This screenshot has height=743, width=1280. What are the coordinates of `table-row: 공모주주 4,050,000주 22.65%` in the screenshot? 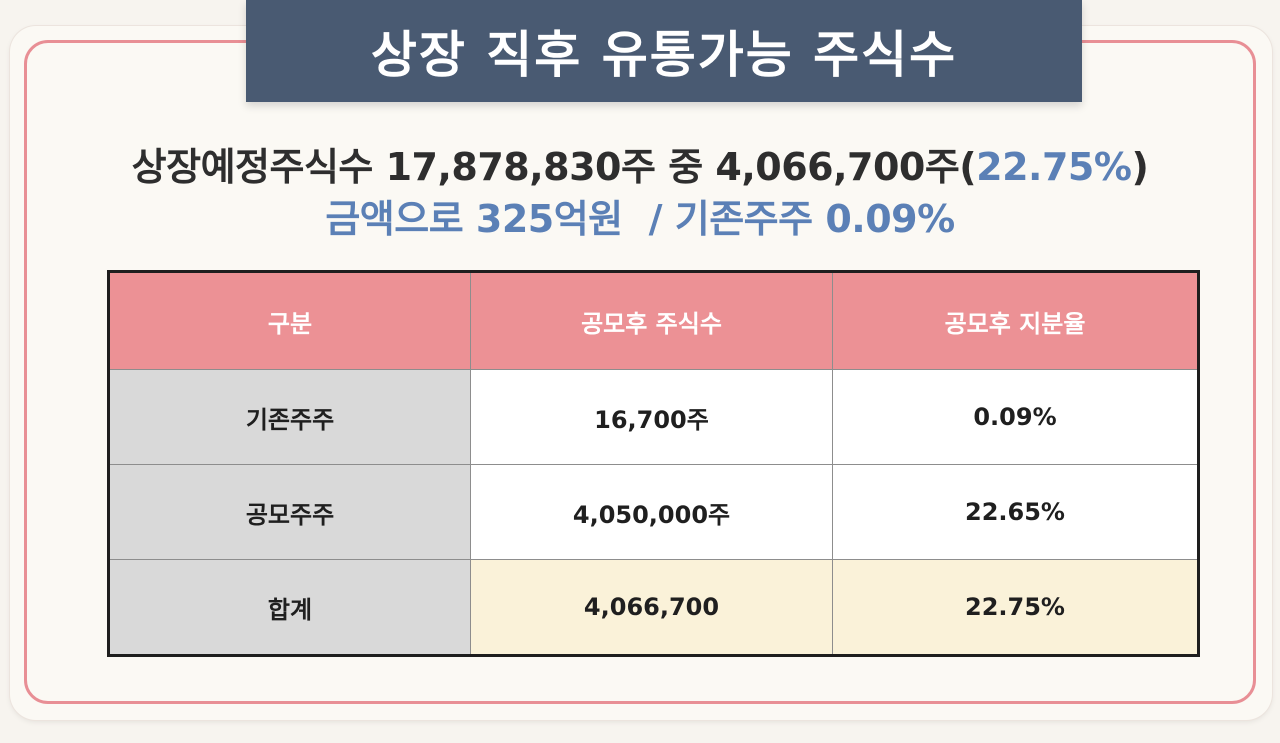 It's located at (653, 512).